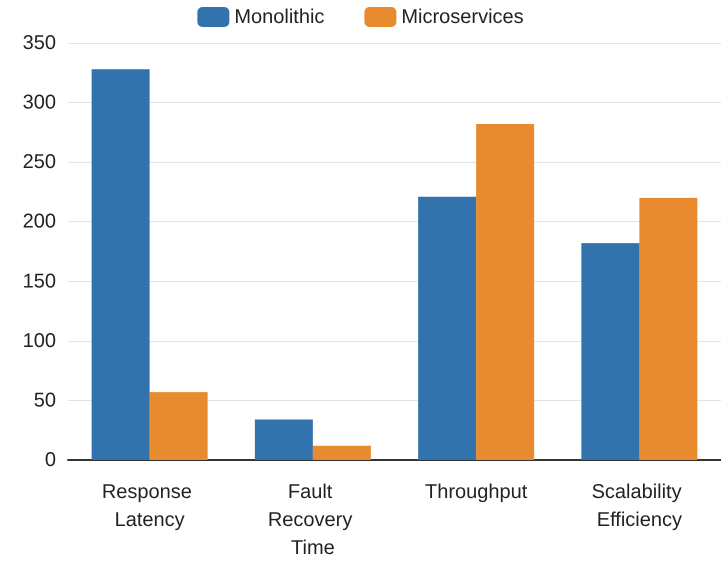  Describe the element at coordinates (476, 492) in the screenshot. I see `x-tick-label: Throughput` at that location.